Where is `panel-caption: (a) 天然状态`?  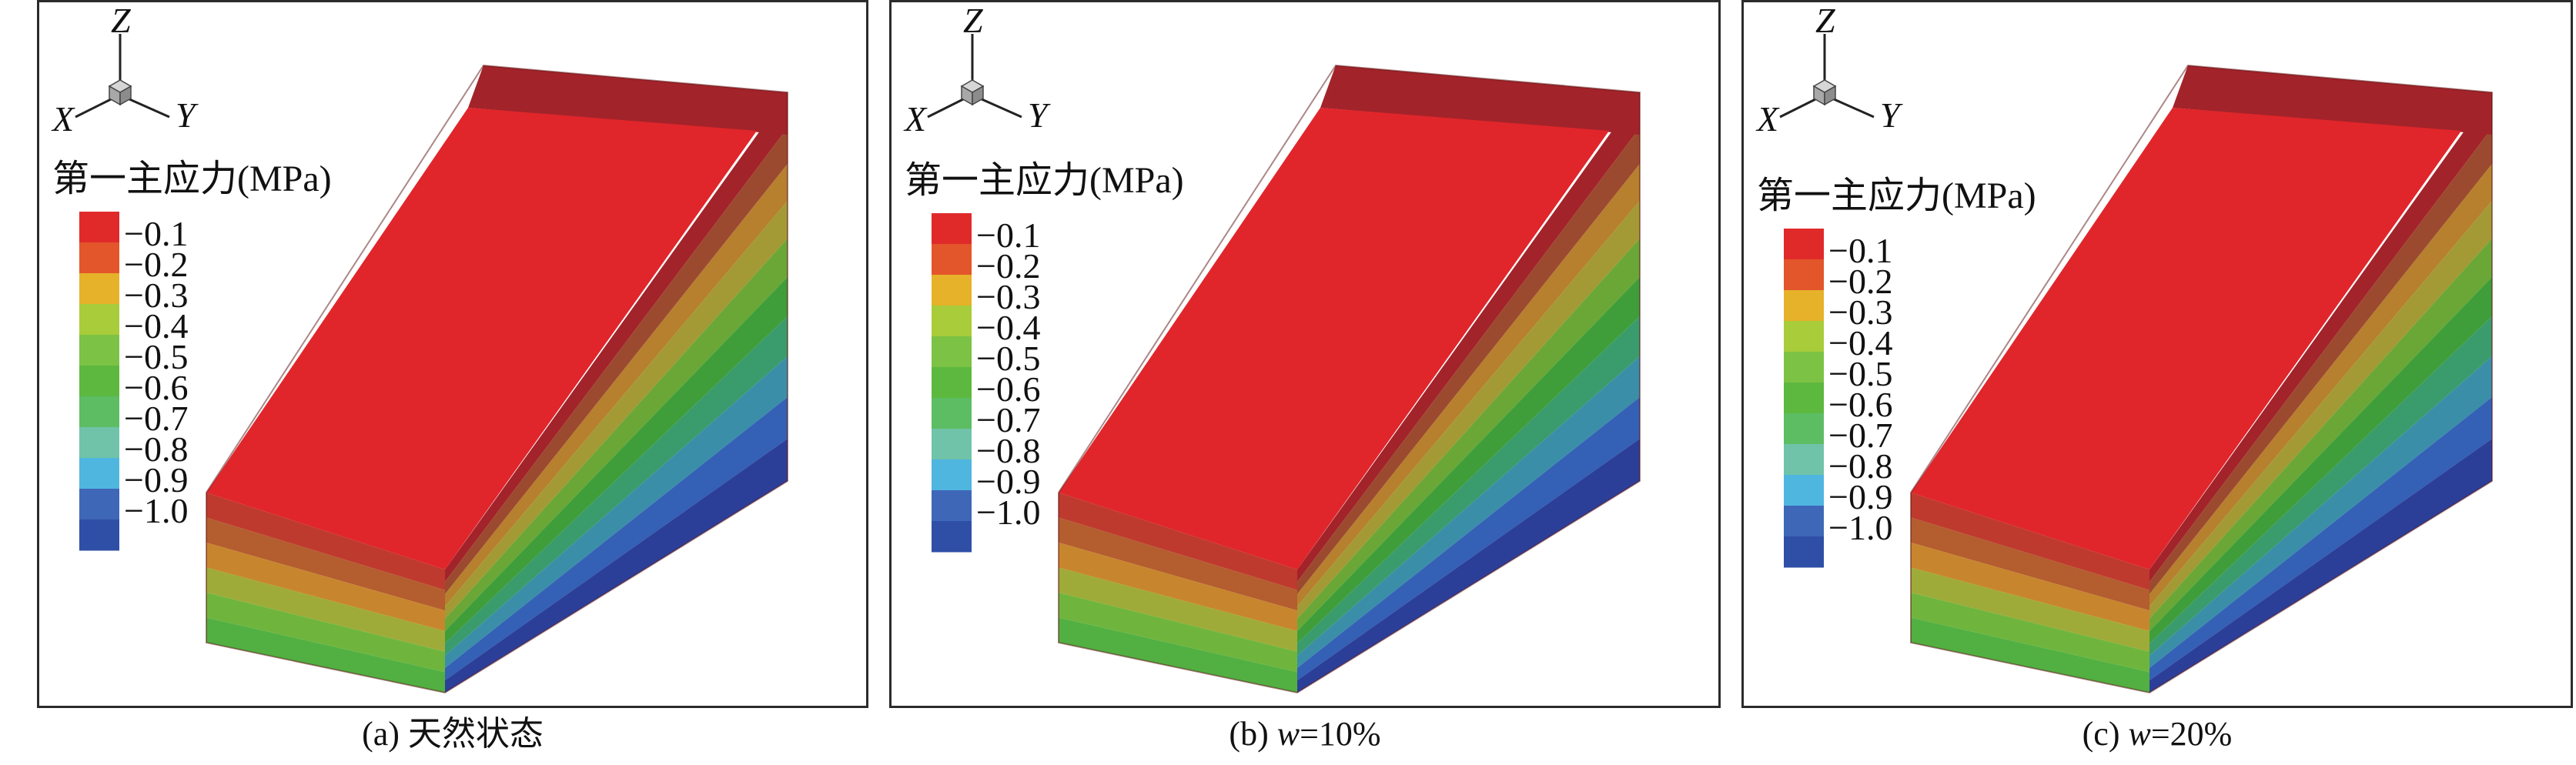 panel-caption: (a) 天然状态 is located at coordinates (453, 734).